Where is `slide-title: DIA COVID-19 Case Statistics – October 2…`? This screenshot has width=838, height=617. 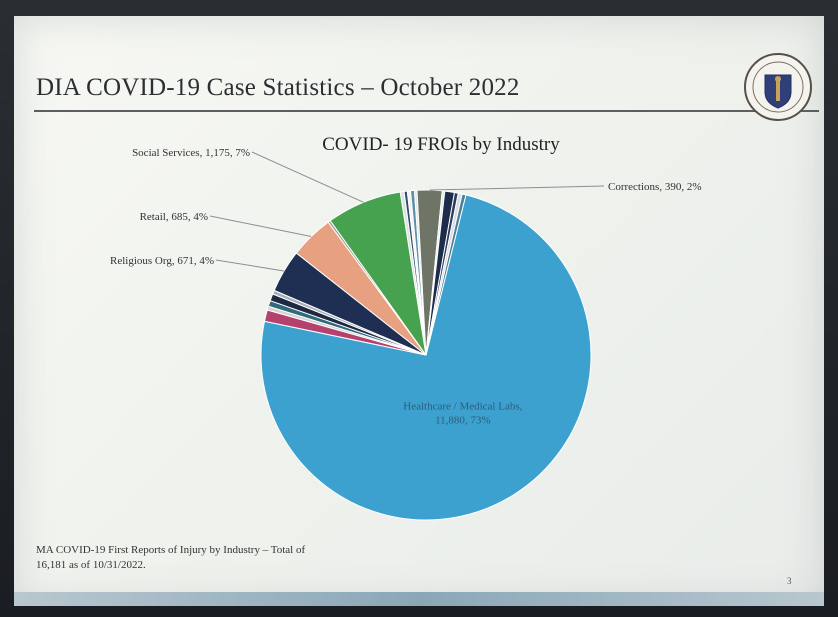
slide-title: DIA COVID-19 Case Statistics – October 2… is located at coordinates (278, 87).